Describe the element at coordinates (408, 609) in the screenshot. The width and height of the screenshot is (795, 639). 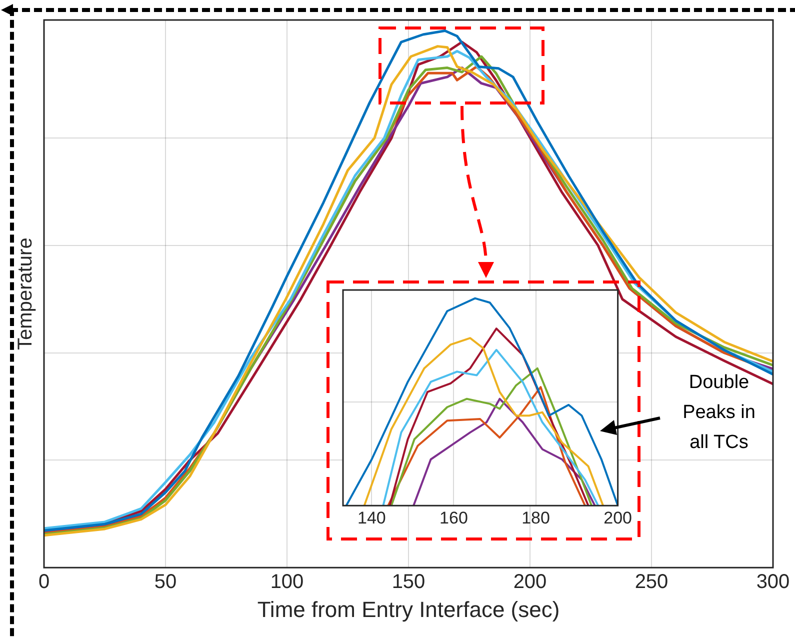
I see `x-axis-title: Time from Entry Interface (sec)` at that location.